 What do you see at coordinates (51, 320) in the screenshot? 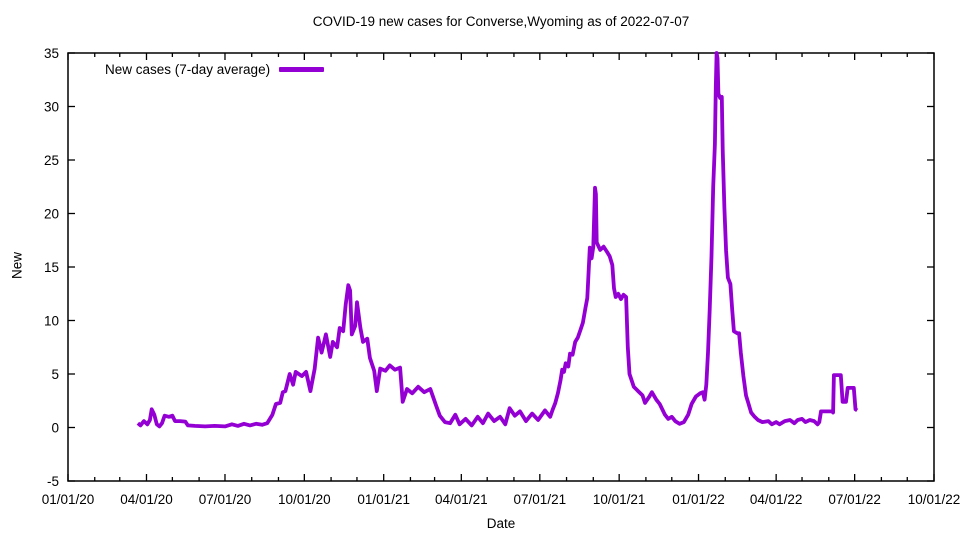
I see `y-tick-label: 10` at bounding box center [51, 320].